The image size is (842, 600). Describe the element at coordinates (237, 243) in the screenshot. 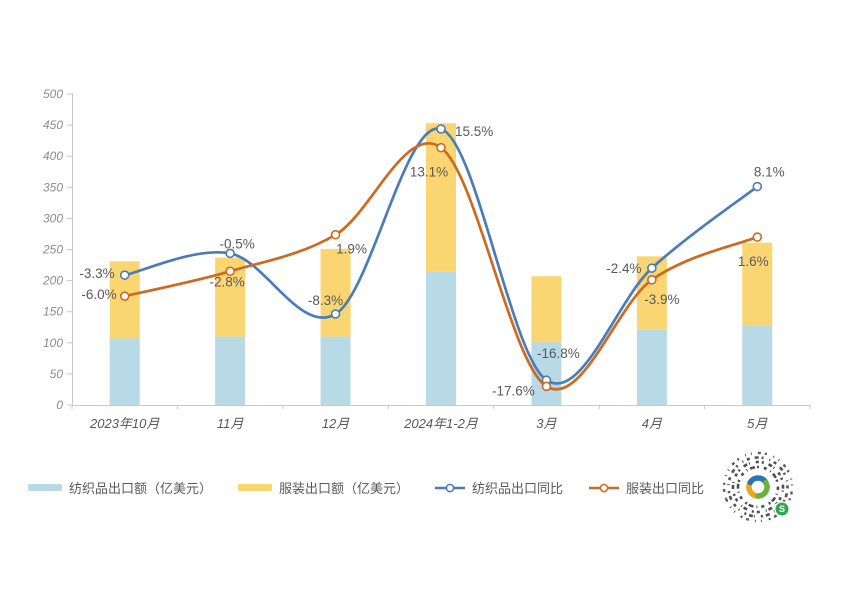

I see `line-textile-yoy-data-label: -0.5%` at that location.